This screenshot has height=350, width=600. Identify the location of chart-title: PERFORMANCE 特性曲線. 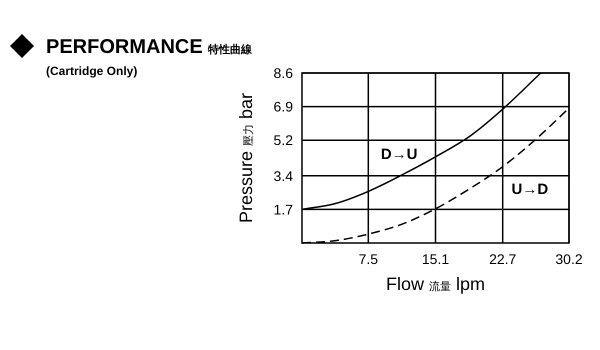
(150, 47).